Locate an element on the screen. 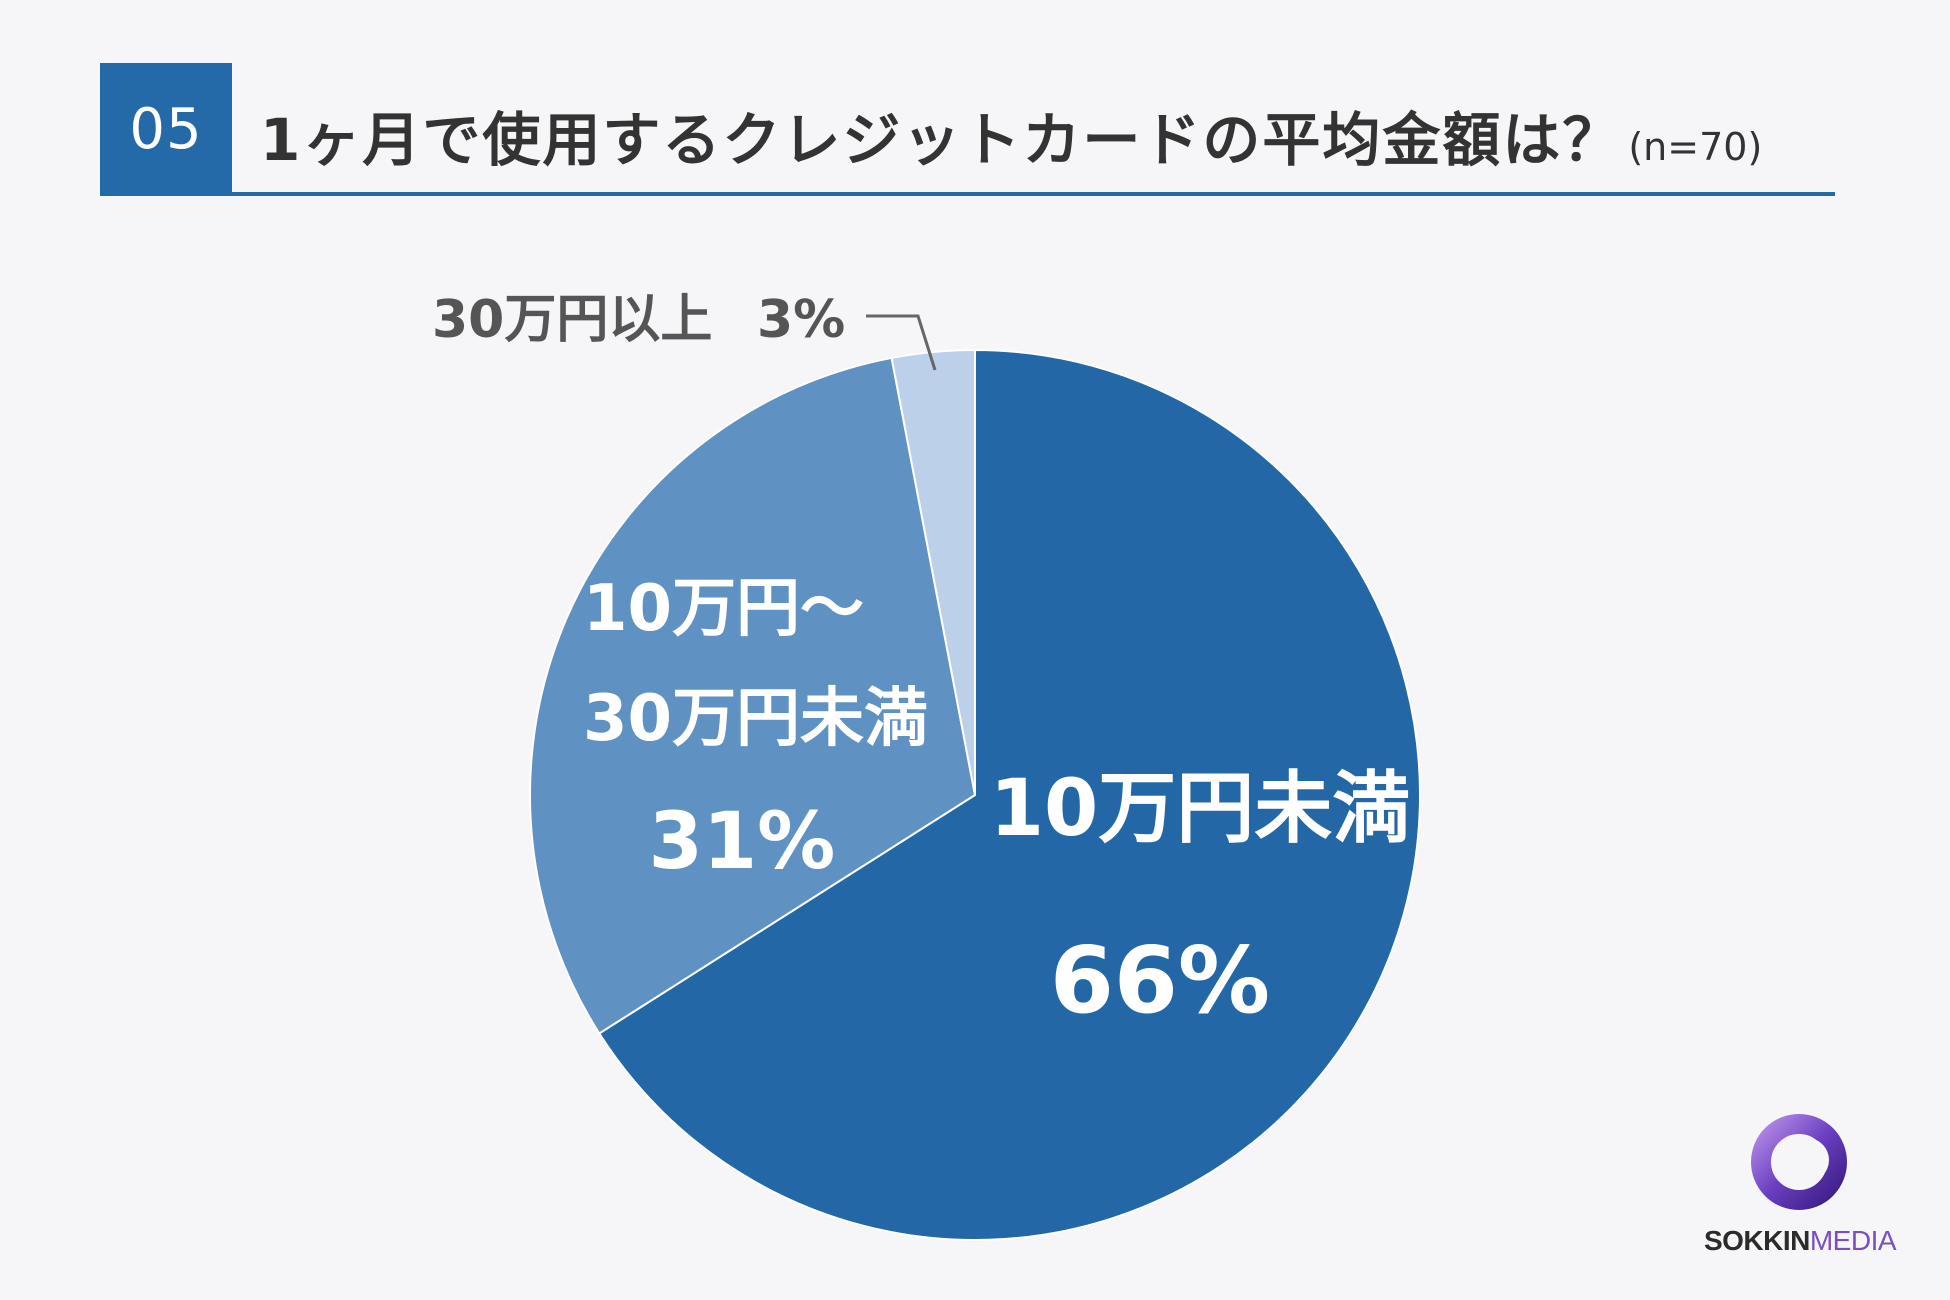 The width and height of the screenshot is (1950, 1300). slice-value-over-300k: 3% is located at coordinates (801, 320).